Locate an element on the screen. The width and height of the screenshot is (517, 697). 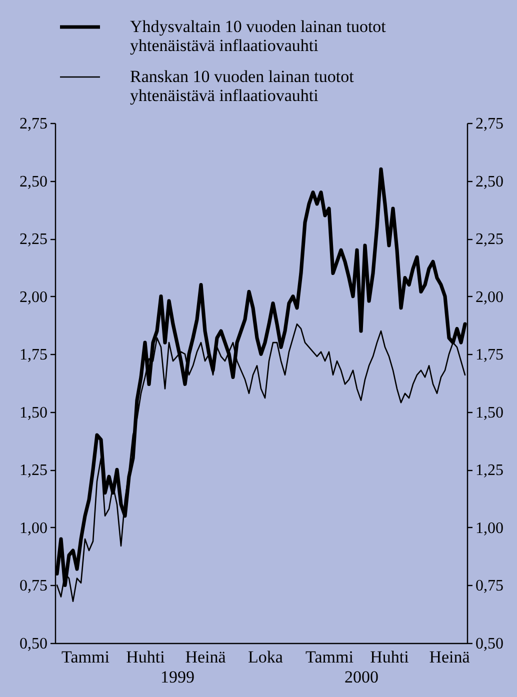
y-tick-label: 2,00 is located at coordinates (34, 297).